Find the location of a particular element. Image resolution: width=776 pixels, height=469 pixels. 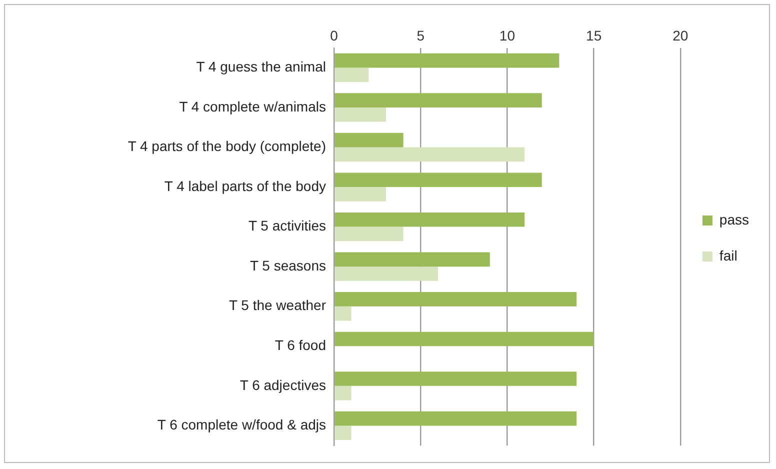

x-tick-label: 20 is located at coordinates (680, 35).